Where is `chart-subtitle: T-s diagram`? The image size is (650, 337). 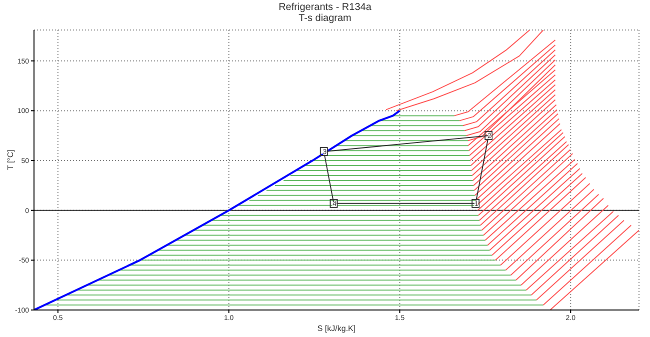
chart-subtitle: T-s diagram is located at coordinates (325, 18).